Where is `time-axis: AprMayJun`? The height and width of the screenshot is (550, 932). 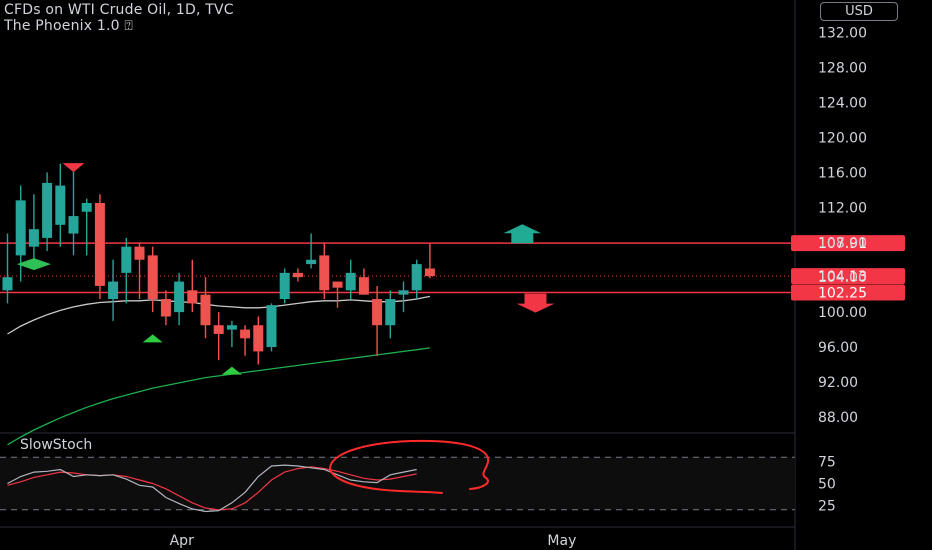 time-axis: AprMayJun is located at coordinates (551, 541).